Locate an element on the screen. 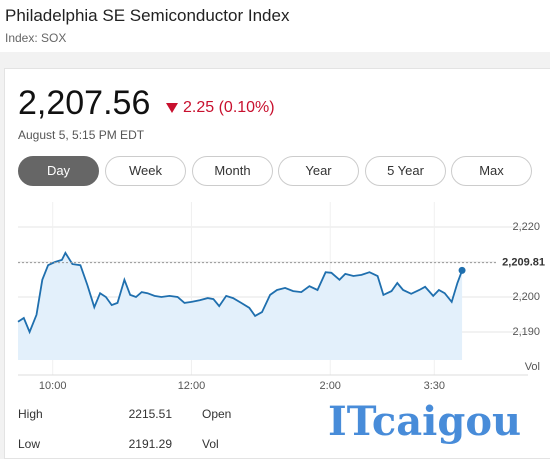 This screenshot has height=459, width=550. tab: Week is located at coordinates (145, 171).